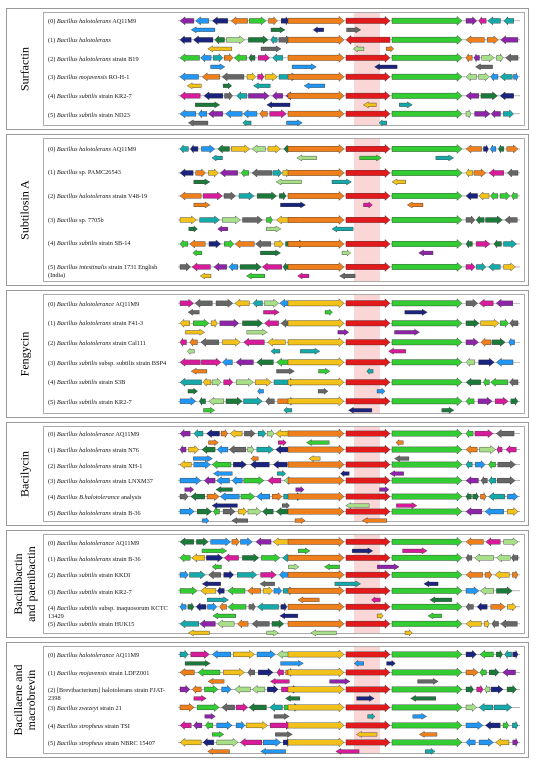 This screenshot has height=766, width=550. Describe the element at coordinates (112, 344) in the screenshot. I see `strain-label: (2) Bacillus halotolerans strain Cal111` at that location.